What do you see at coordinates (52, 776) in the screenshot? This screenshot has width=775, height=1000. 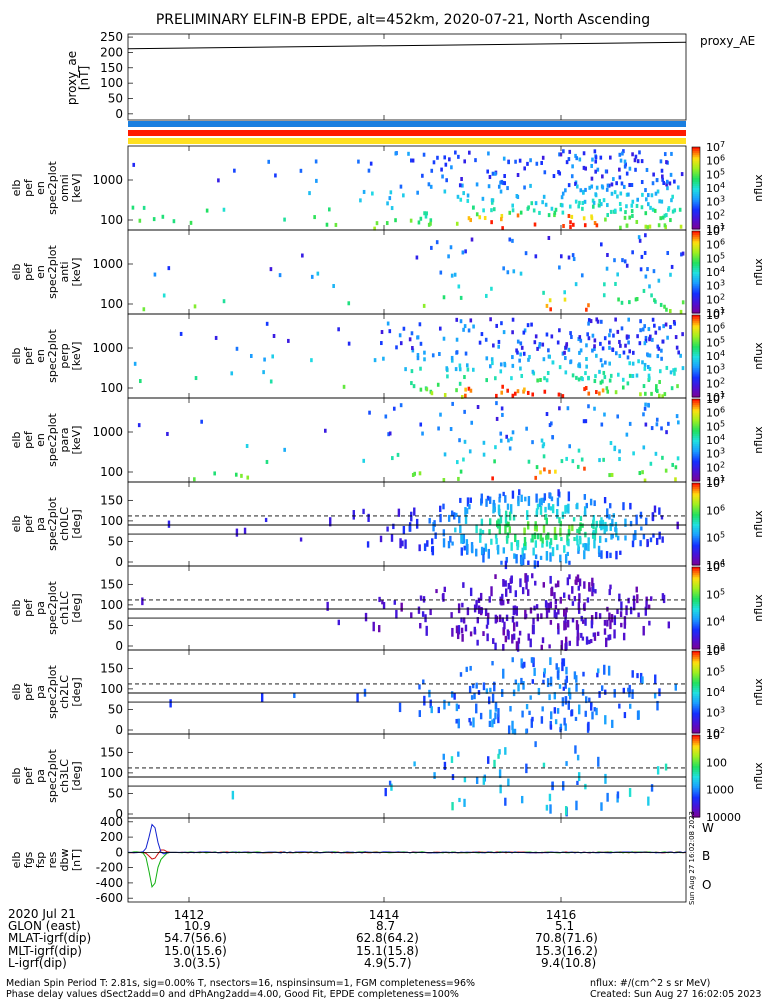 I see `y-axis-label: spec2plot` at bounding box center [52, 776].